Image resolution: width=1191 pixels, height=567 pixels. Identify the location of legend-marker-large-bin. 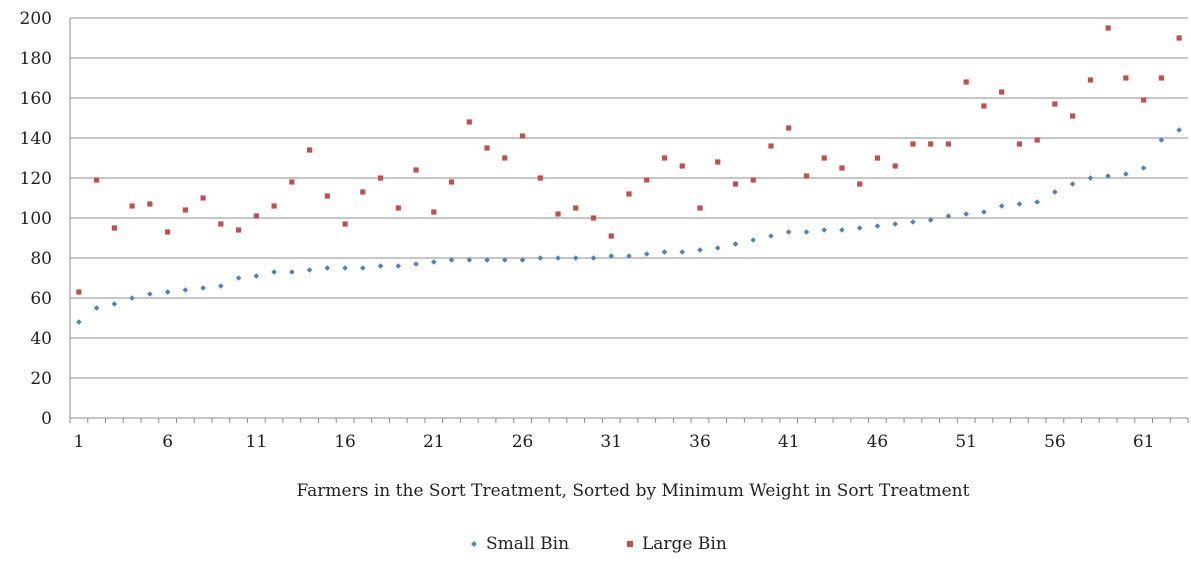
(630, 544).